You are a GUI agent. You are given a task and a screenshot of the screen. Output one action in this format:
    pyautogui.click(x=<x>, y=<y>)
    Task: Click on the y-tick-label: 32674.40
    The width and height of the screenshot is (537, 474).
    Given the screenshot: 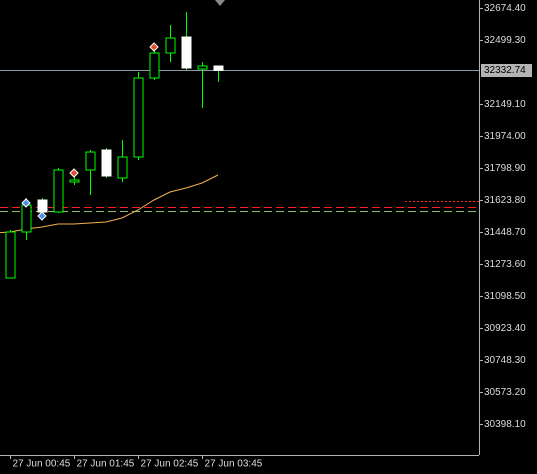 What is the action you would take?
    pyautogui.click(x=505, y=8)
    